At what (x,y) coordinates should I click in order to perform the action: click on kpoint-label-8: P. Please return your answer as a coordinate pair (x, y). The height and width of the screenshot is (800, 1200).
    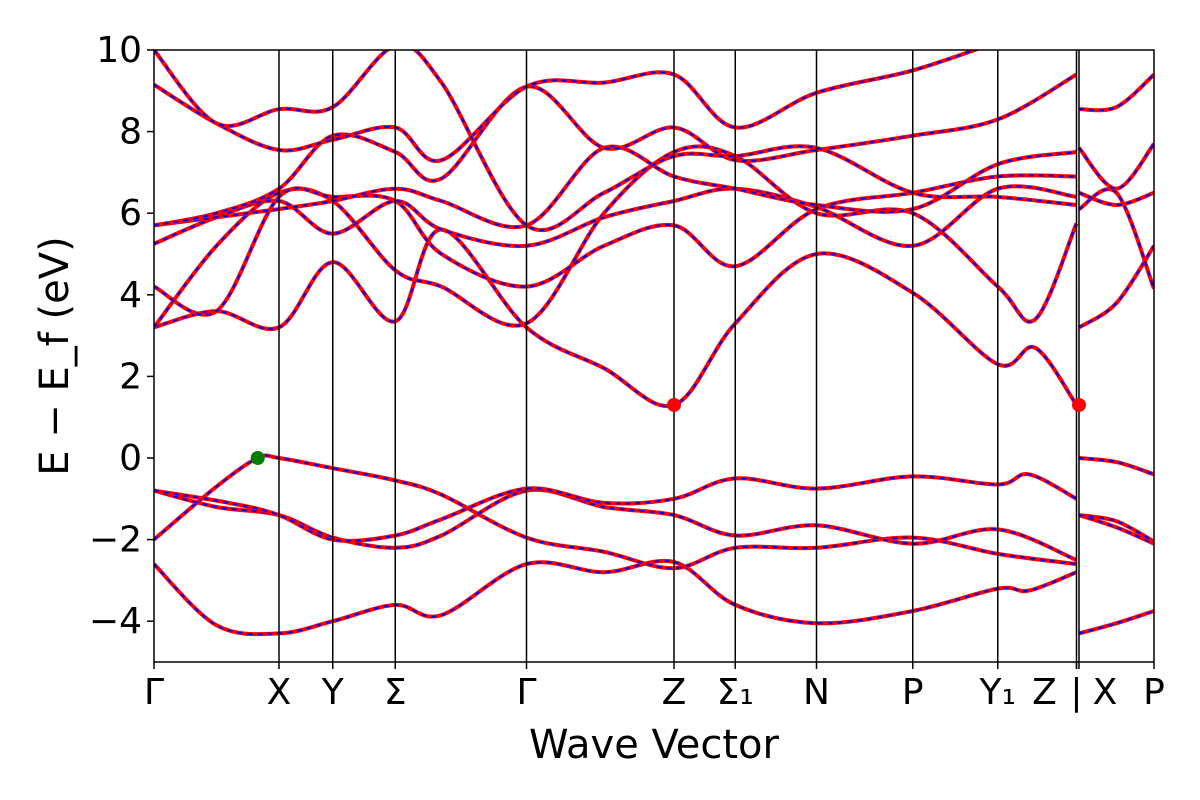
    Looking at the image, I should click on (913, 692).